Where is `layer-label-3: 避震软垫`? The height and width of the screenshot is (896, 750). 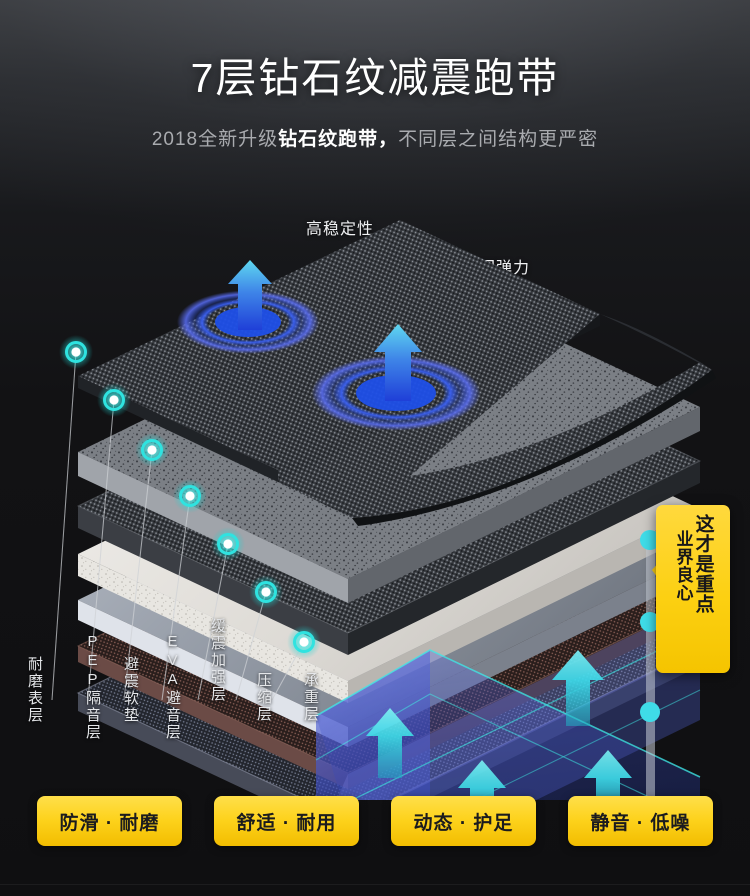 layer-label-3: 避震软垫 is located at coordinates (130, 690).